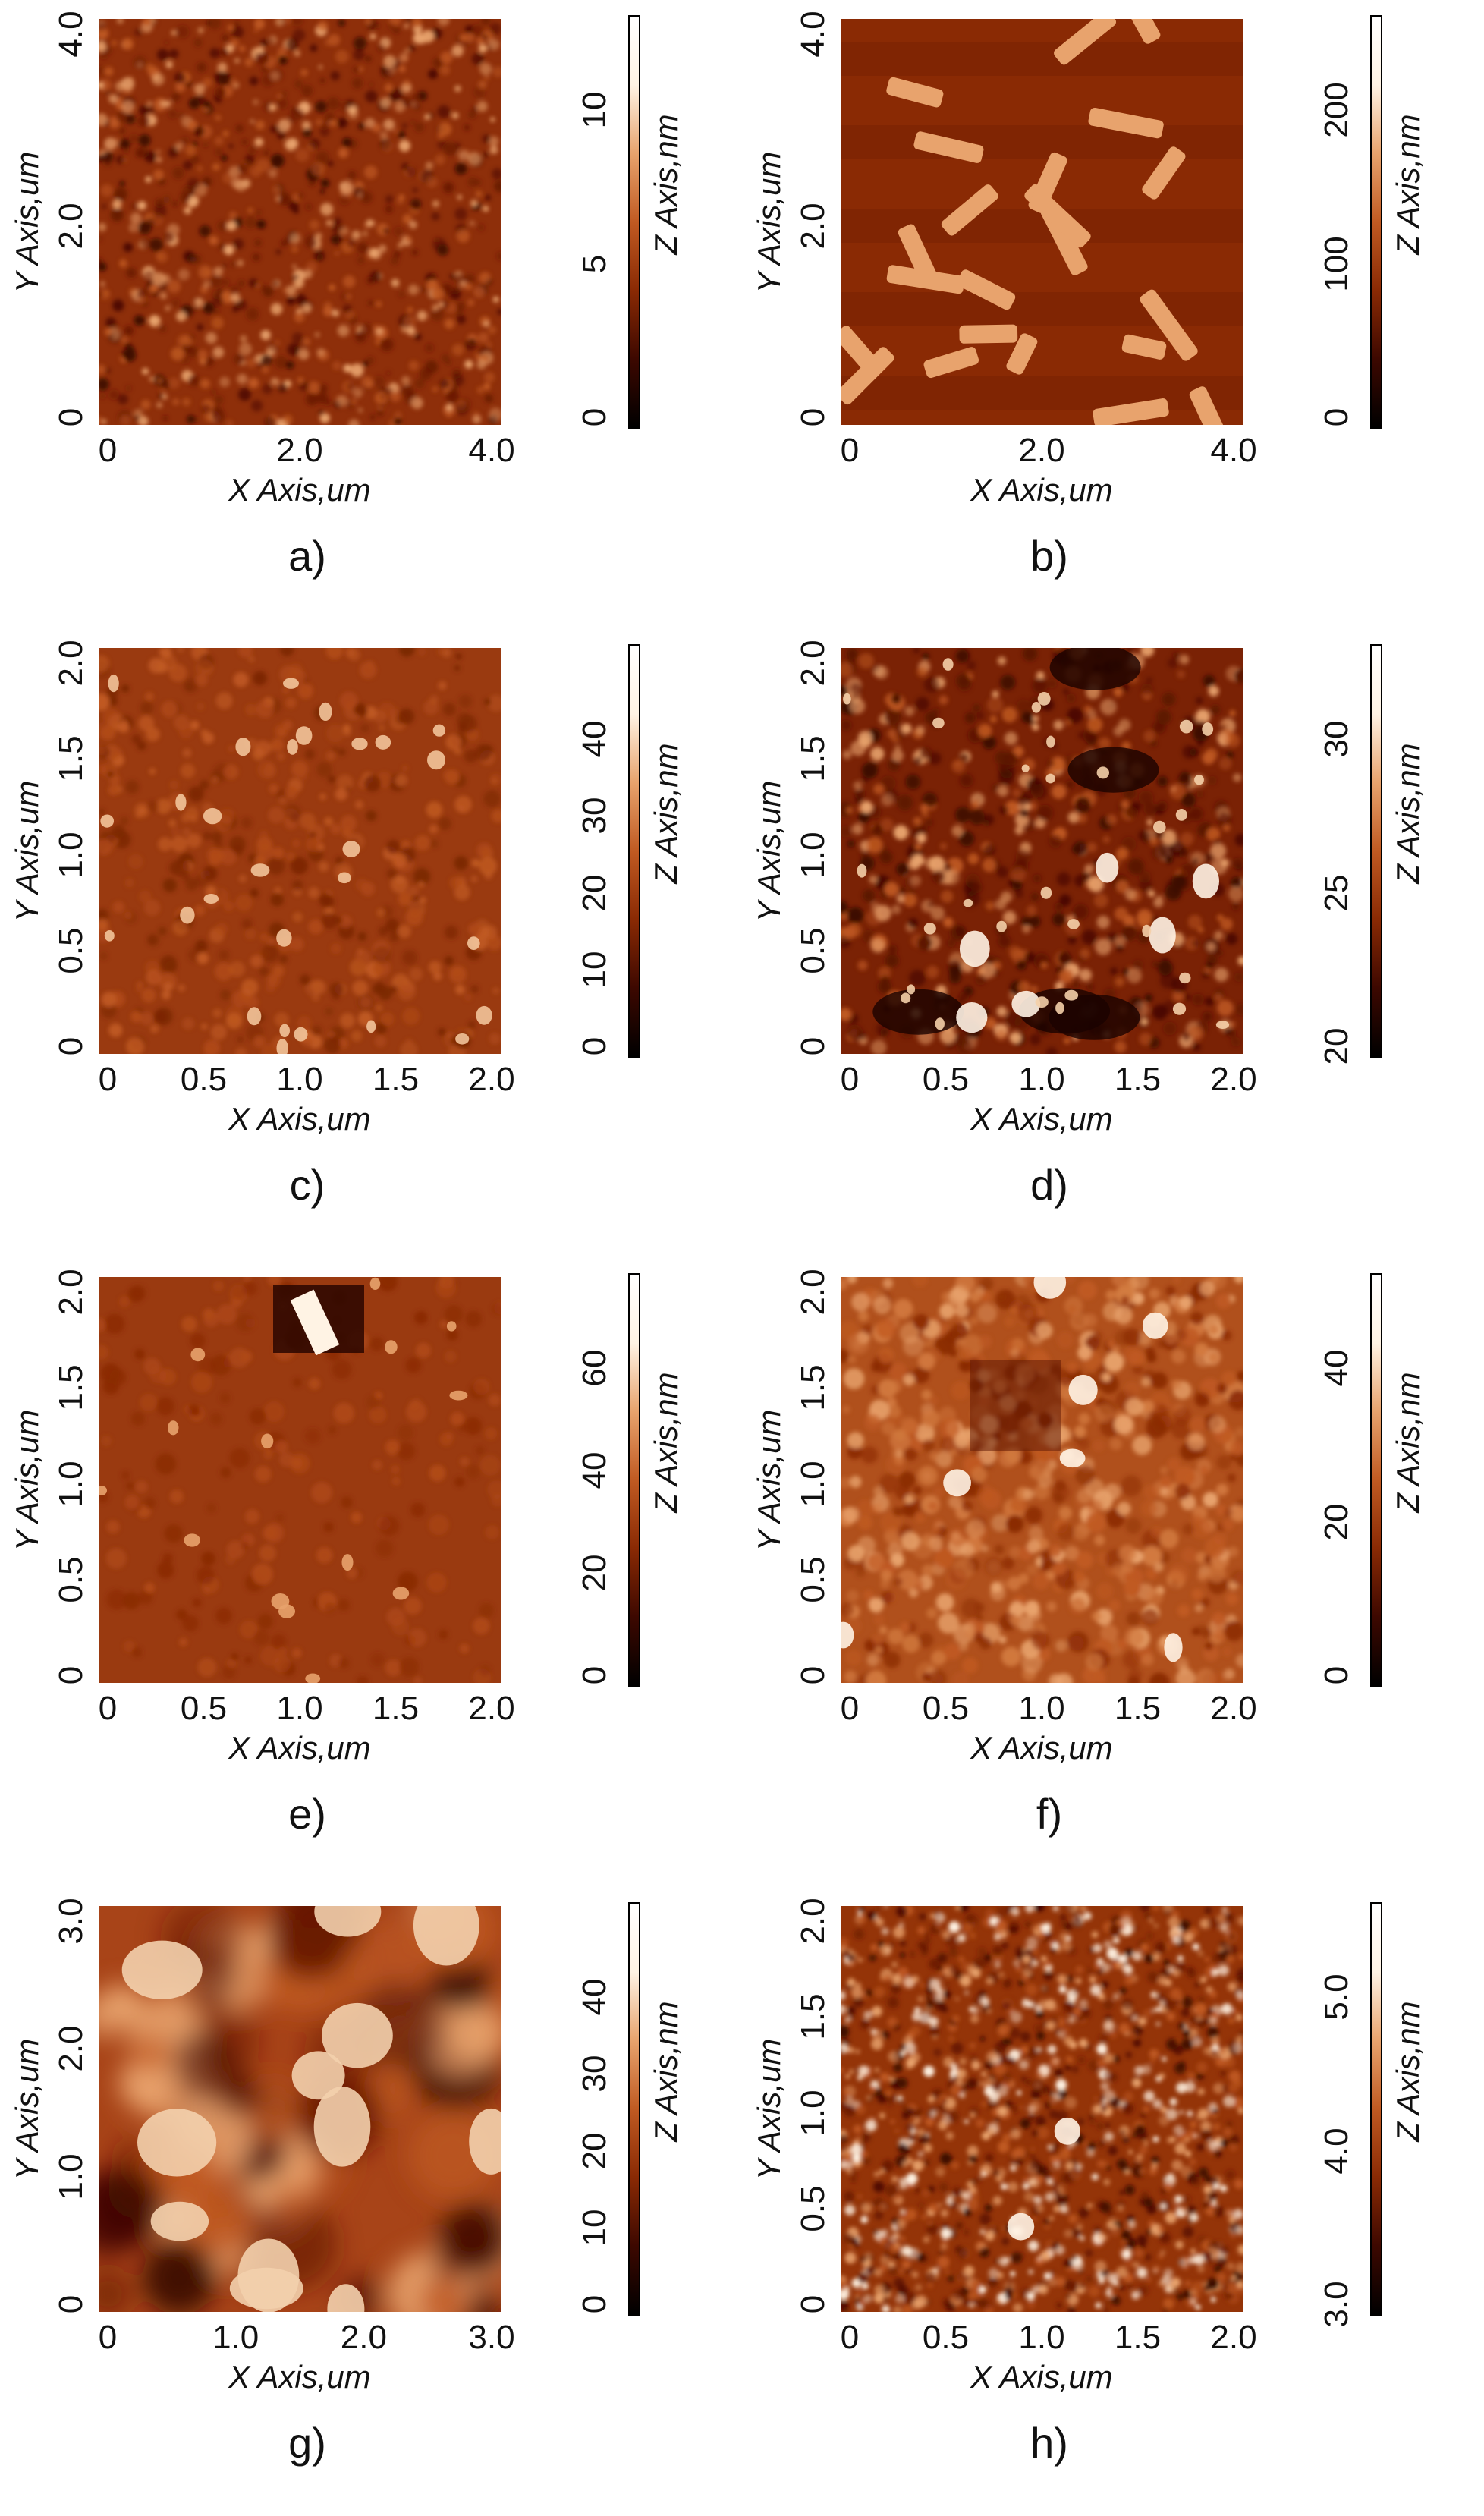 The width and height of the screenshot is (1484, 2516). What do you see at coordinates (594, 263) in the screenshot?
I see `z-tick-label: 5` at bounding box center [594, 263].